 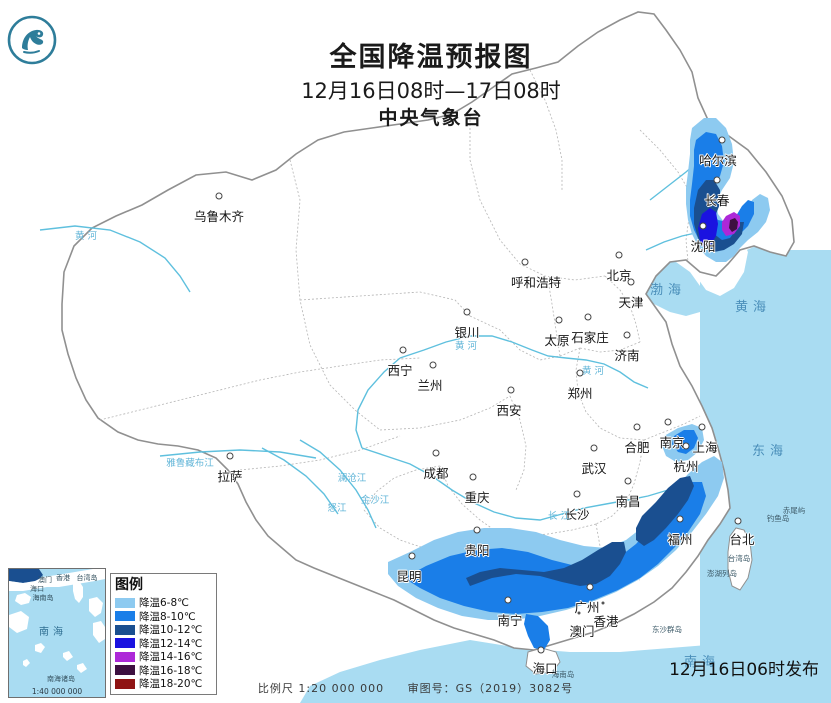 I want to click on legend-label: 降温16-18℃, so click(x=171, y=670).